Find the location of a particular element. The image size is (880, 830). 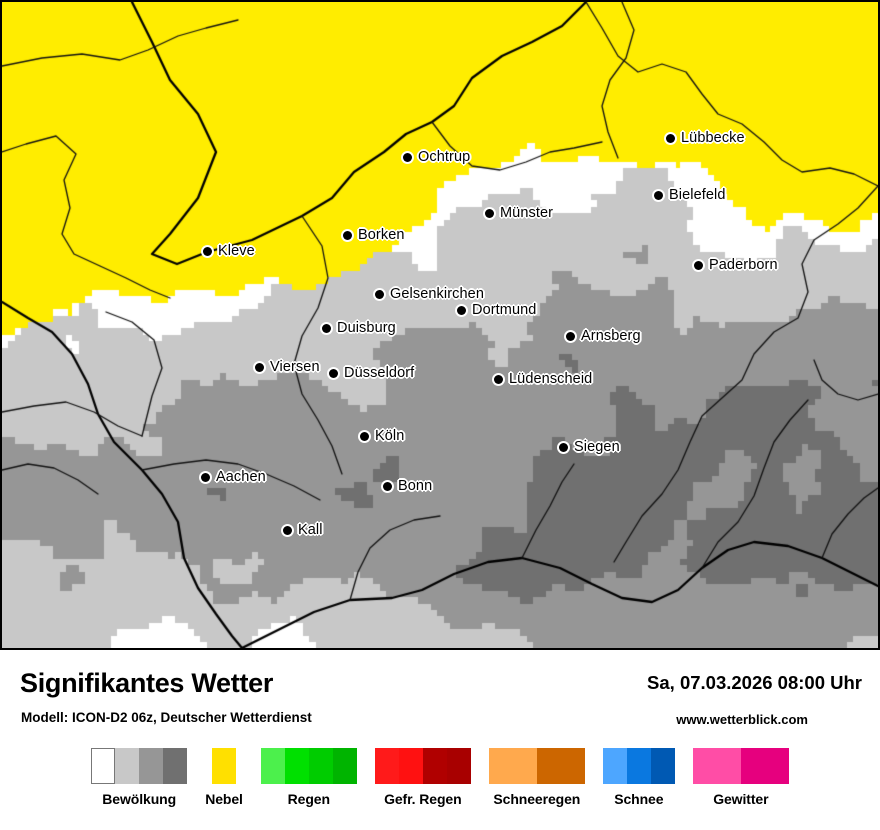

legend-item-regen: Regen is located at coordinates (308, 777).